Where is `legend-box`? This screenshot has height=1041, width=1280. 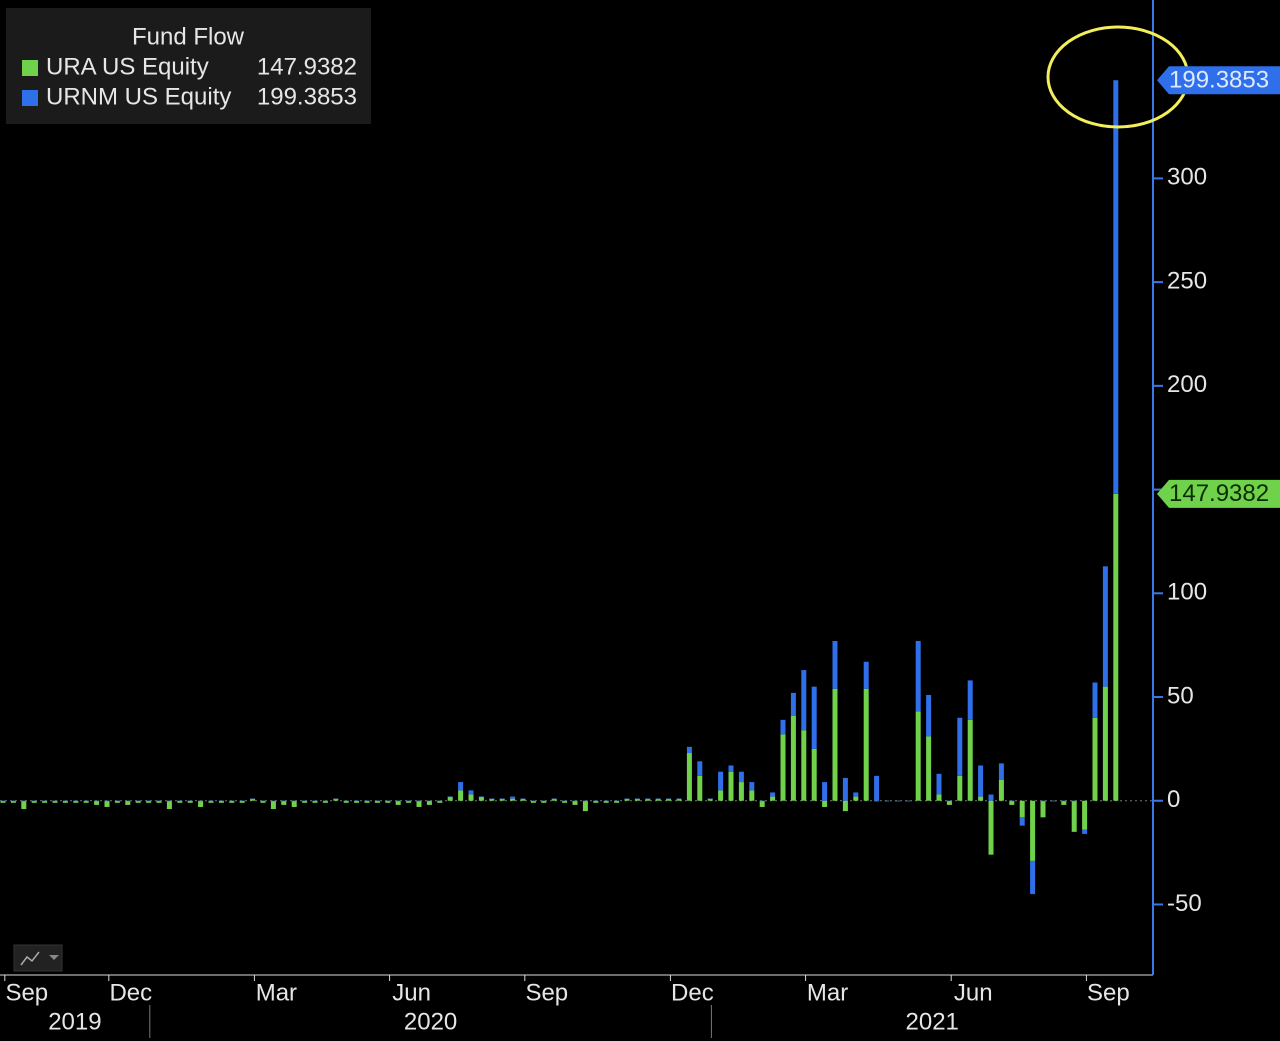 legend-box is located at coordinates (188, 66).